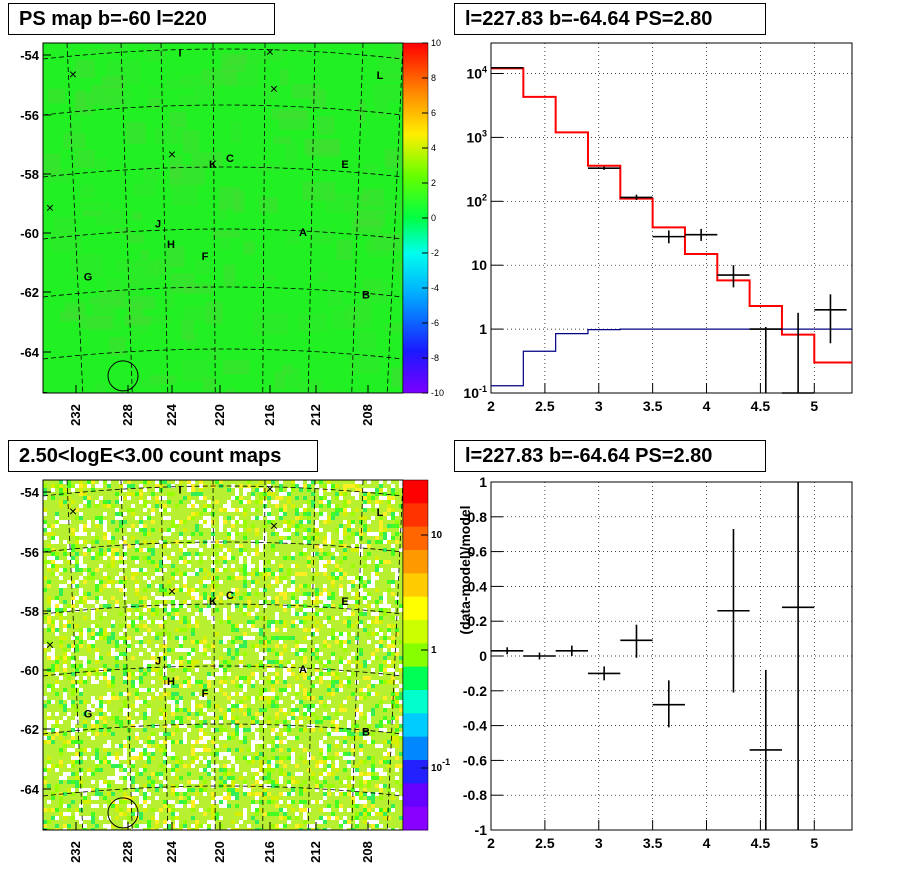 This screenshot has height=875, width=898. Describe the element at coordinates (415, 702) in the screenshot. I see `colorbar-band` at that location.